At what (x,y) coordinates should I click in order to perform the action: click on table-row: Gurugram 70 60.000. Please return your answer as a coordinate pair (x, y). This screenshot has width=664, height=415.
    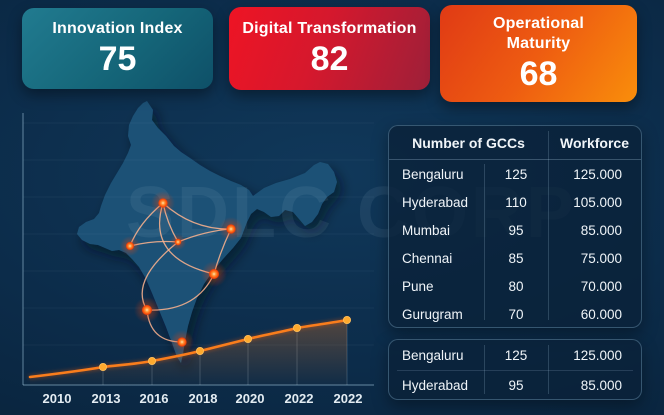
    Looking at the image, I should click on (515, 313).